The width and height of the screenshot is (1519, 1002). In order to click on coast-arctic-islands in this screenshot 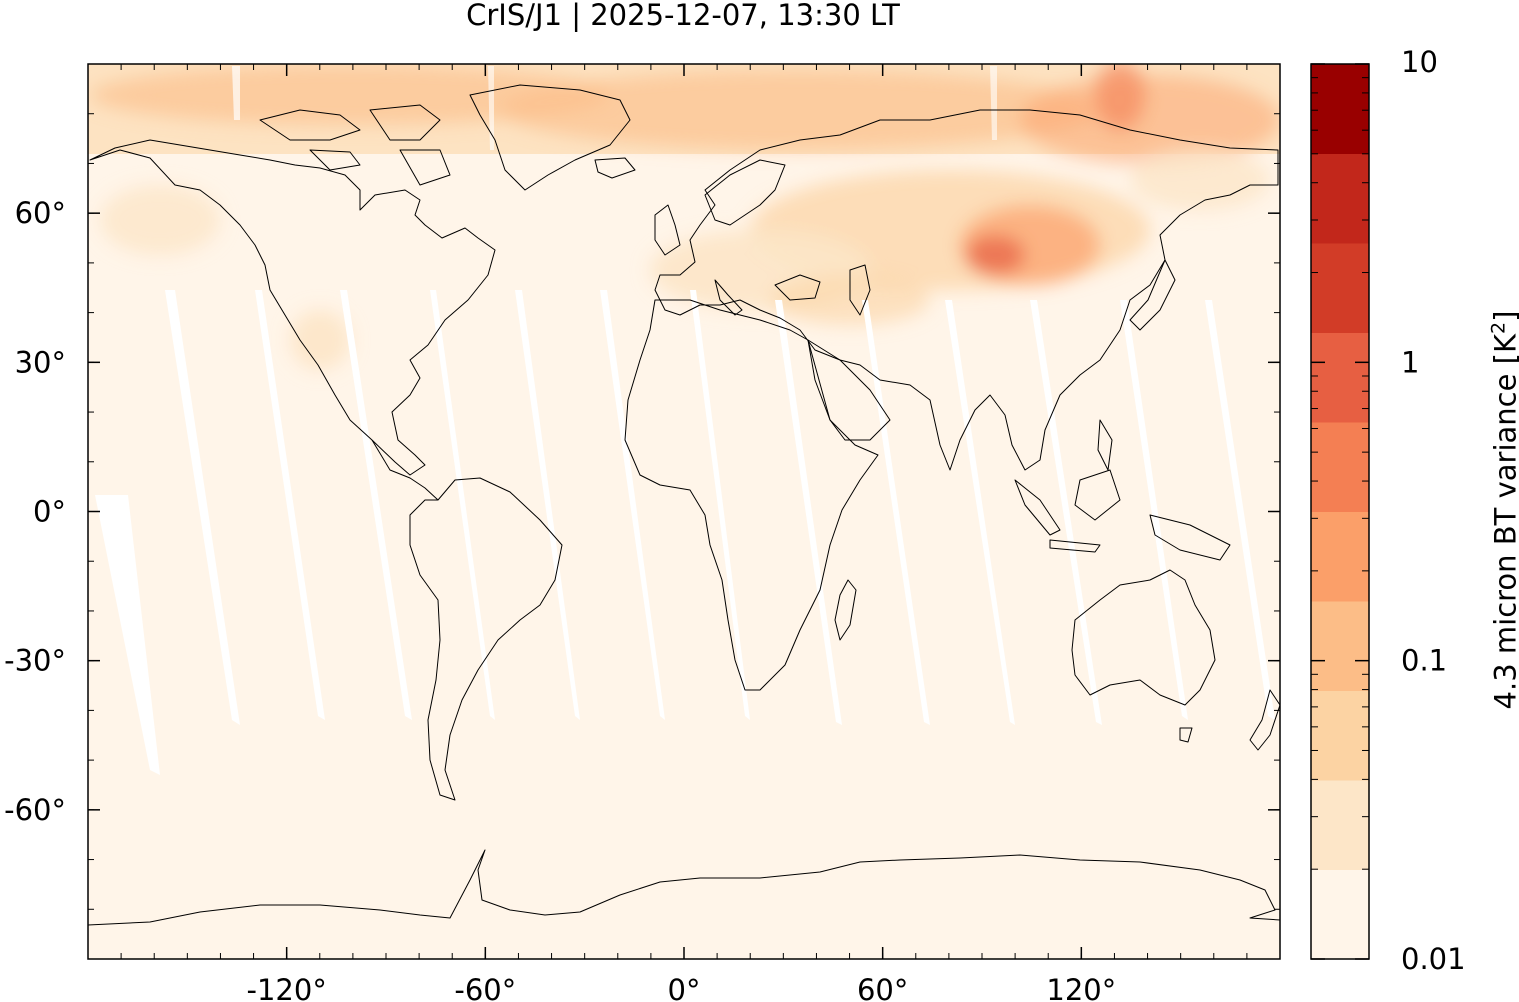, I will do `click(355, 145)`.